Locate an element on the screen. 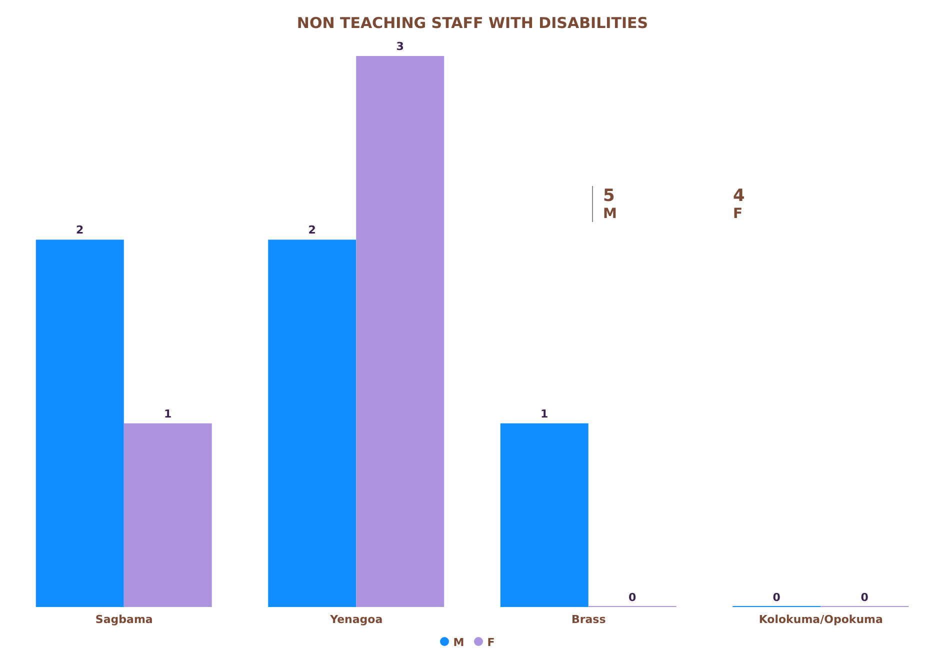  annotation: 4 is located at coordinates (739, 196).